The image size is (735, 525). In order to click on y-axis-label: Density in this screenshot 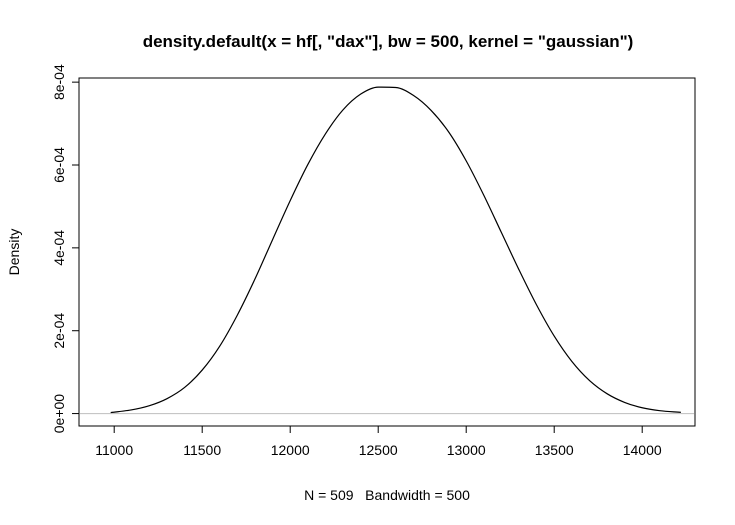, I will do `click(14, 252)`.